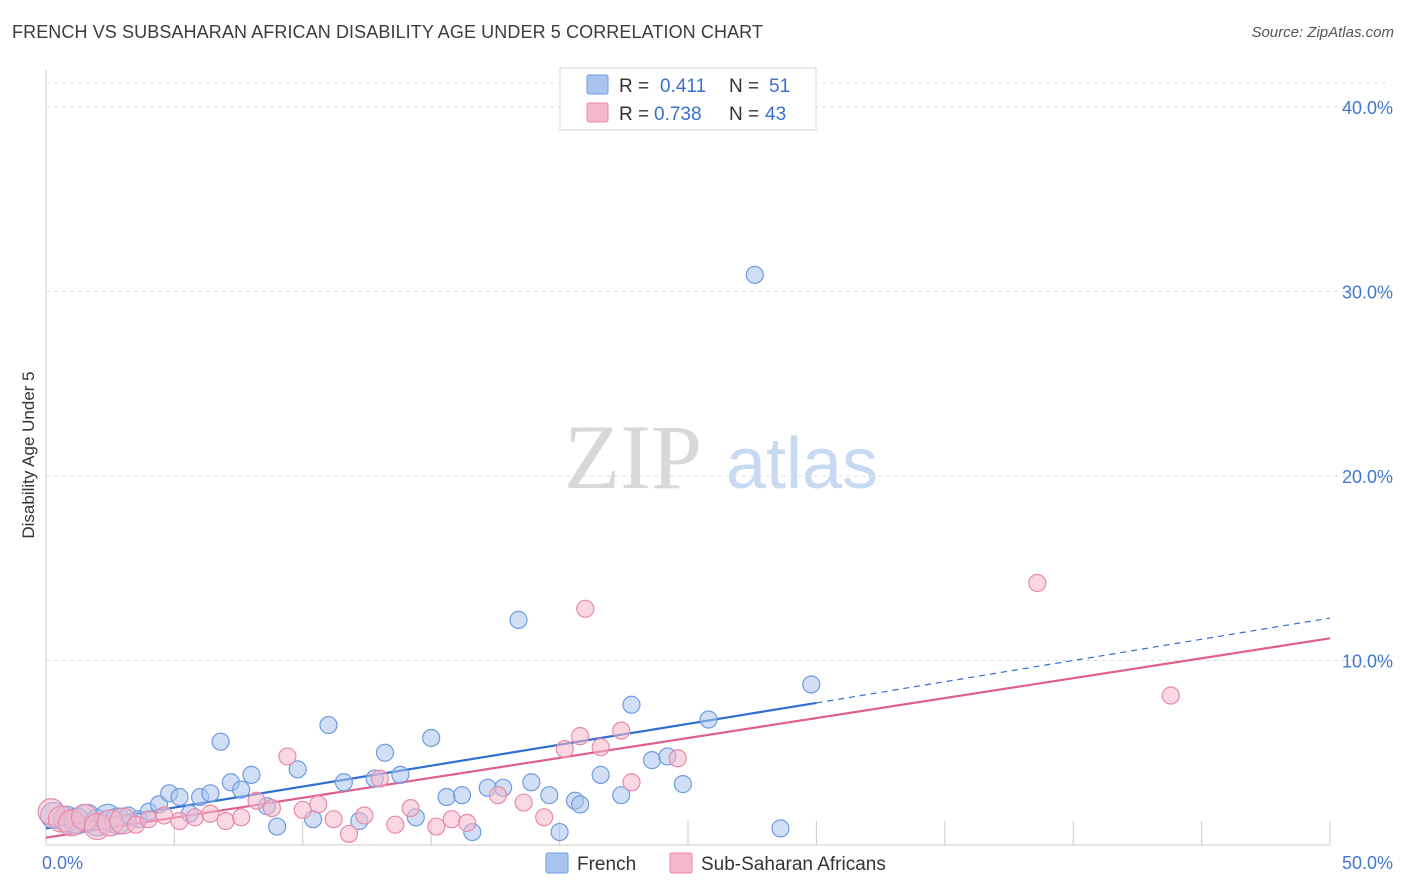  I want to click on legend-swatch-subsaharan, so click(597, 112).